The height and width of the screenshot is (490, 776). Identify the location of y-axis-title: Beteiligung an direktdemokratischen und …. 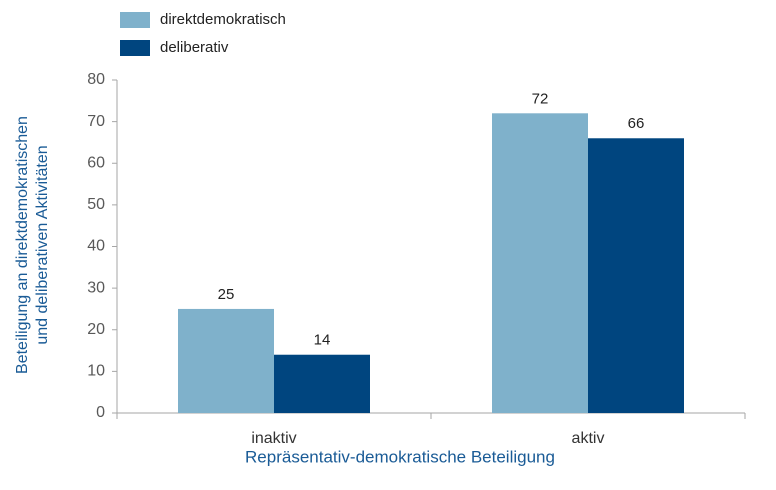
(32, 245).